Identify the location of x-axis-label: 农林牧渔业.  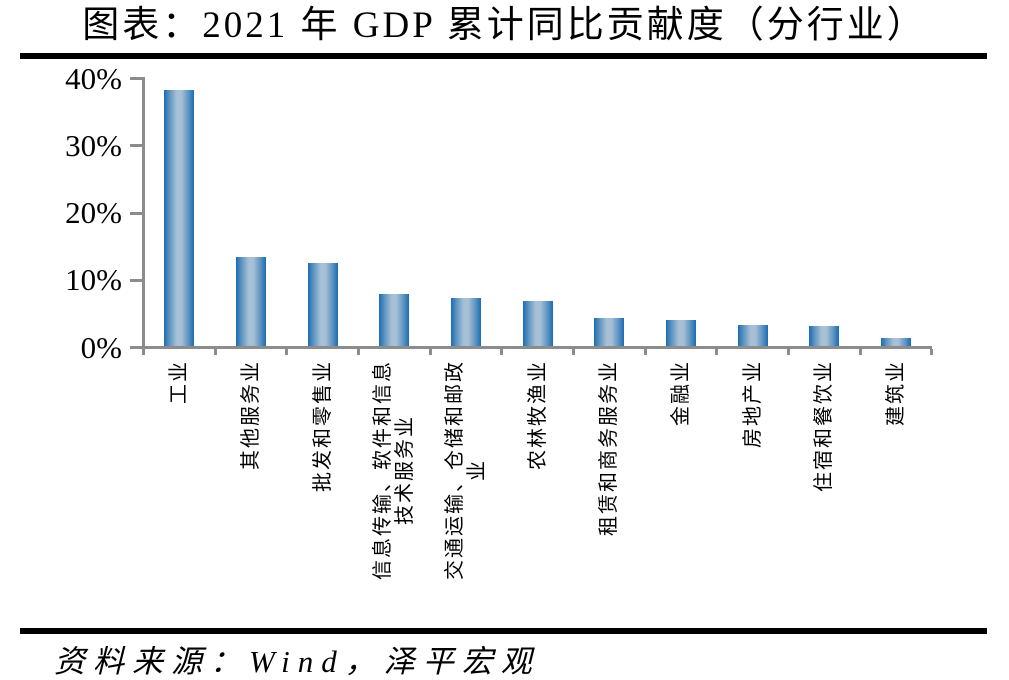
(538, 415).